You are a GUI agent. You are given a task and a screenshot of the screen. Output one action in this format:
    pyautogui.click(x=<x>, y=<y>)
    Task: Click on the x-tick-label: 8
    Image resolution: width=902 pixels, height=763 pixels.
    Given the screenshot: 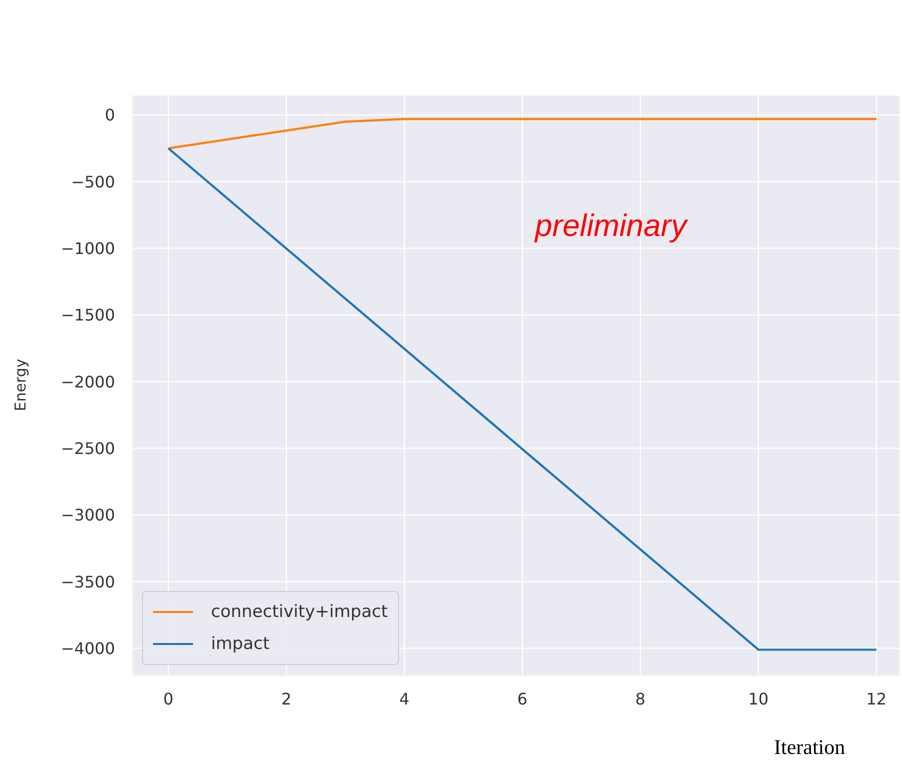 What is the action you would take?
    pyautogui.click(x=640, y=698)
    